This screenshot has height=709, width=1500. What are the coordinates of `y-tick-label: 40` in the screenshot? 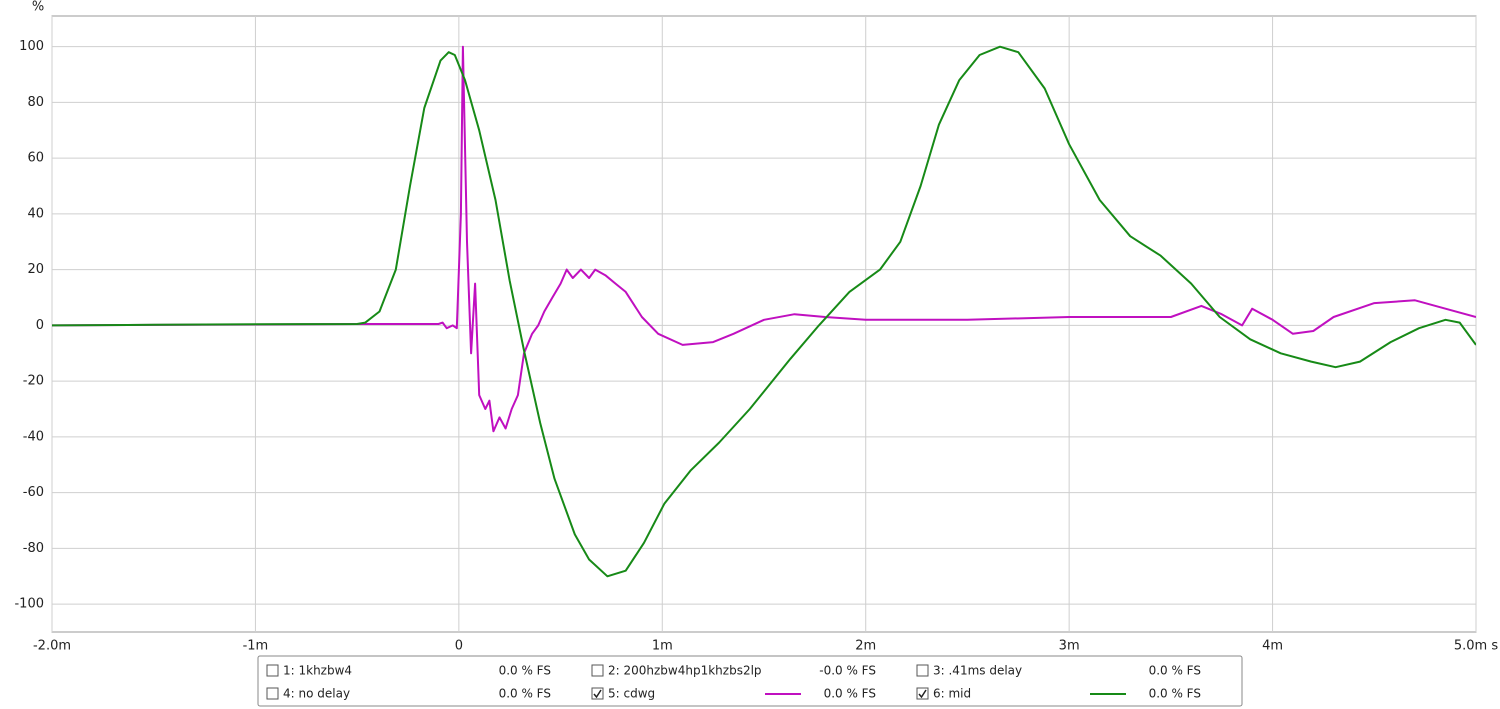 It's located at (35, 213).